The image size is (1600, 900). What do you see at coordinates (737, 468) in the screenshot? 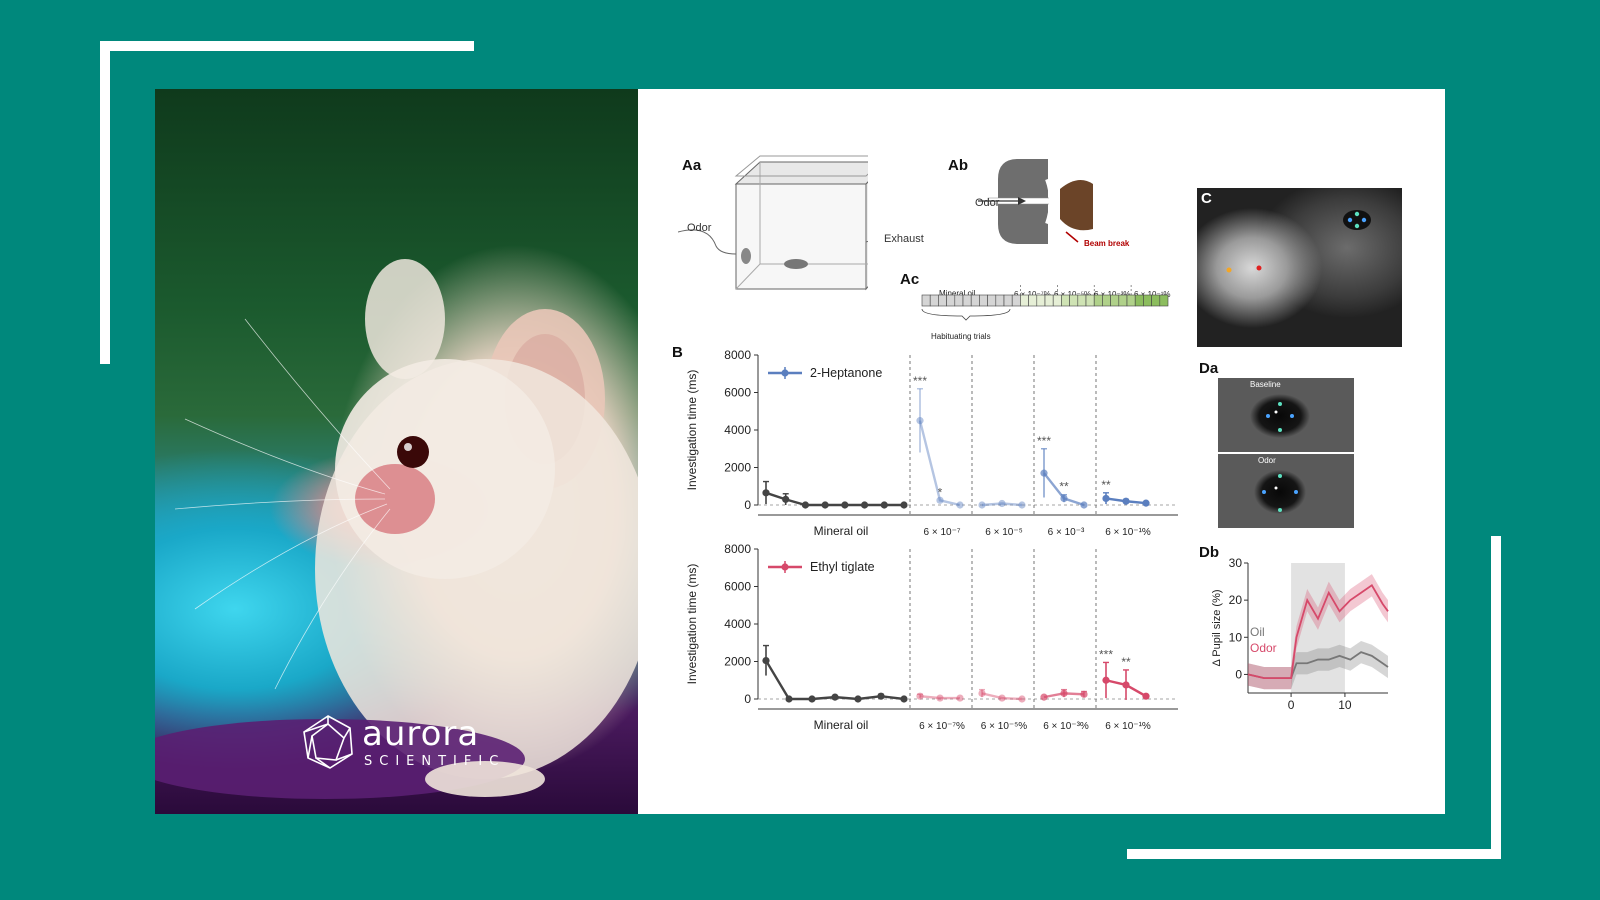
I see `y-tick-label: 2000` at bounding box center [737, 468].